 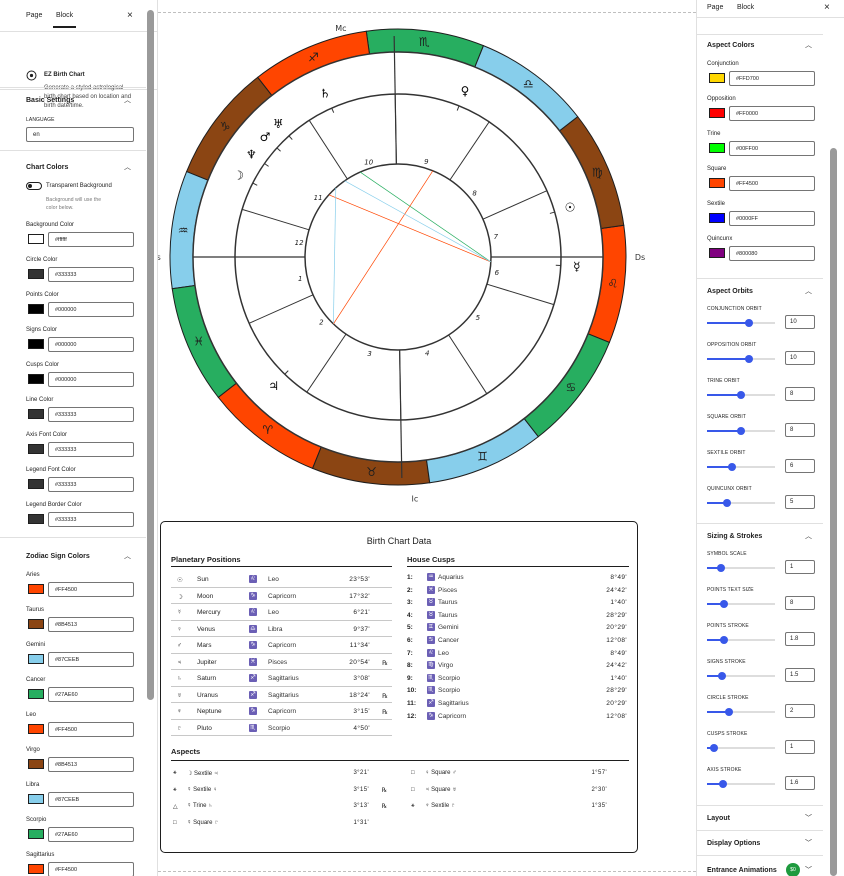 I want to click on language-field: en, so click(x=80, y=134).